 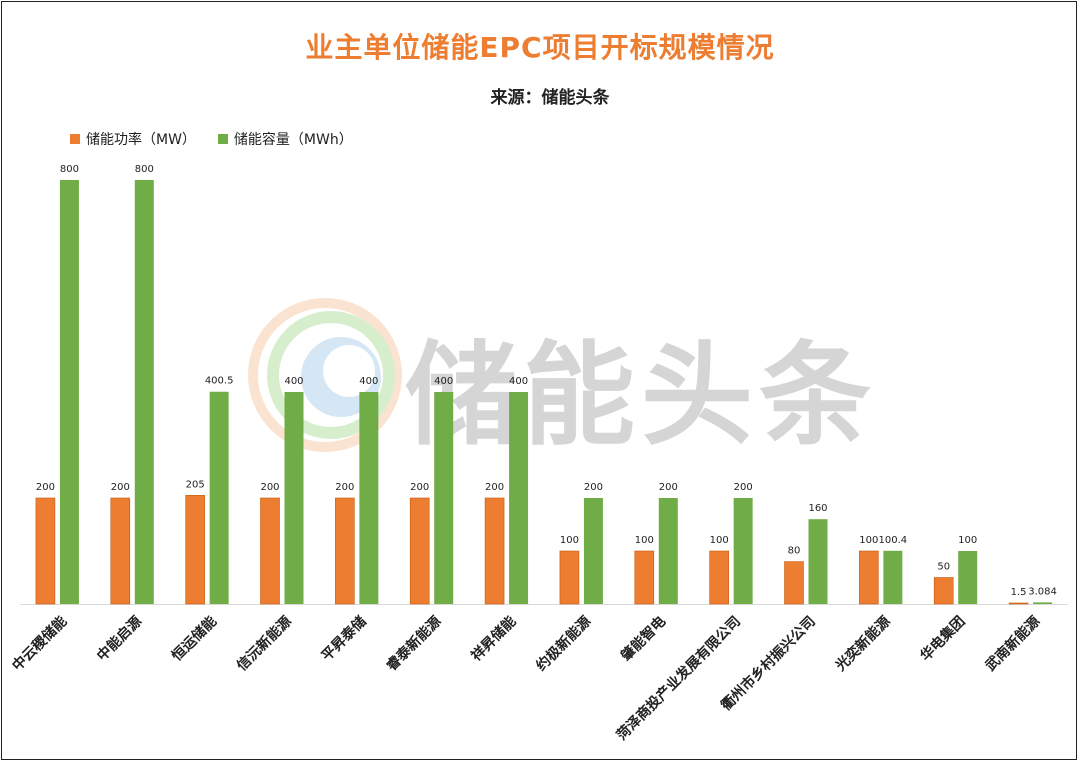 What do you see at coordinates (643, 639) in the screenshot?
I see `category-label: 肇能智电` at bounding box center [643, 639].